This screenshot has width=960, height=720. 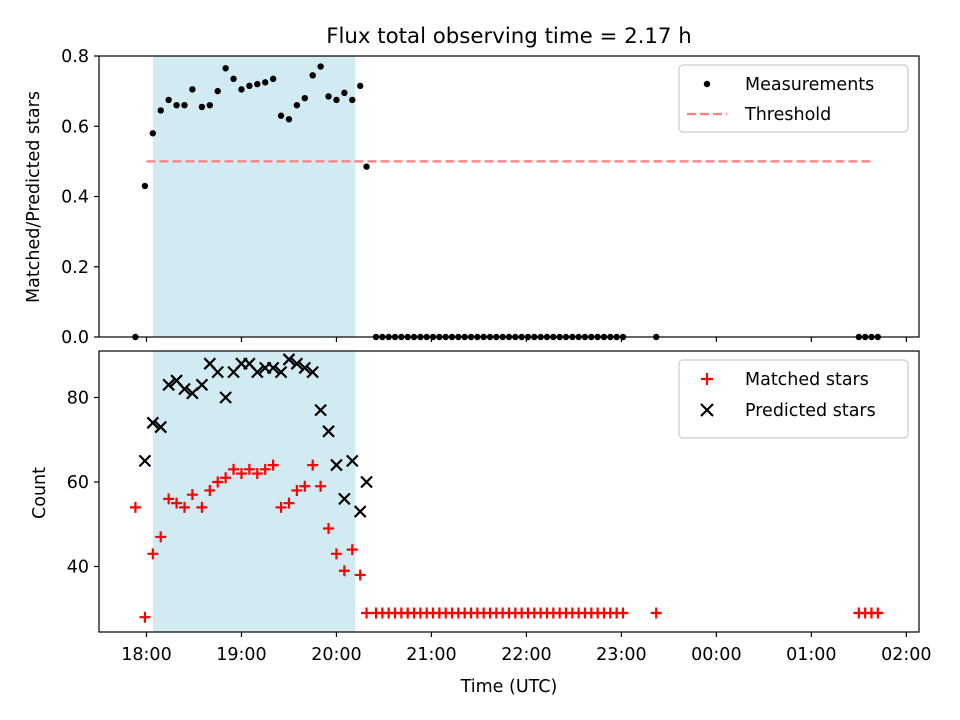 I want to click on legend: Measurements Threshold, so click(x=793, y=98).